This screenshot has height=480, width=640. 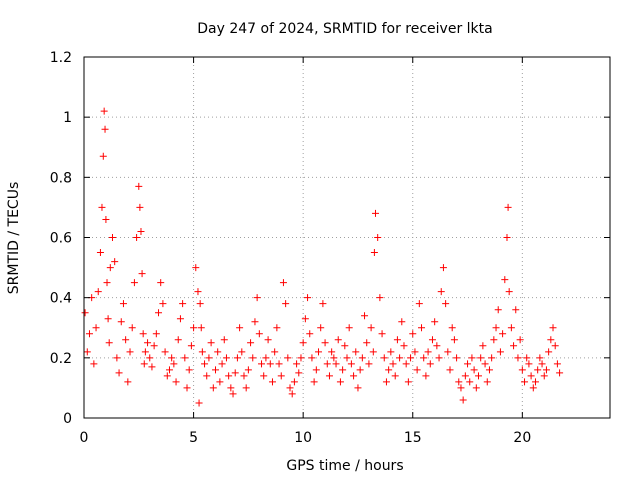 I want to click on x-axis-label: GPS time / hours, so click(x=344, y=466).